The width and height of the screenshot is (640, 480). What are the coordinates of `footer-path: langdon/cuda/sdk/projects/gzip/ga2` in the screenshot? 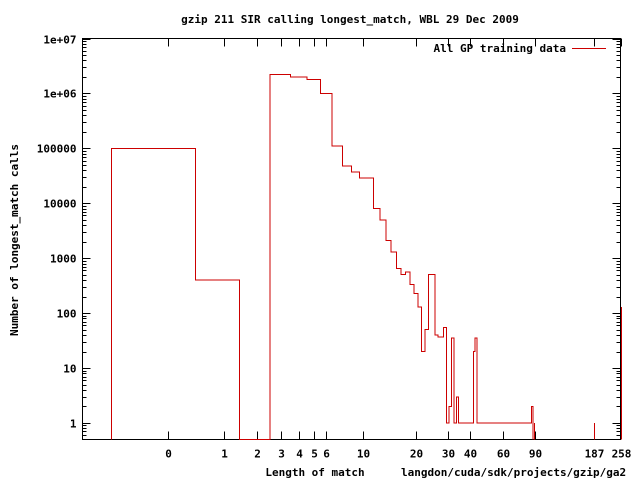 It's located at (513, 472).